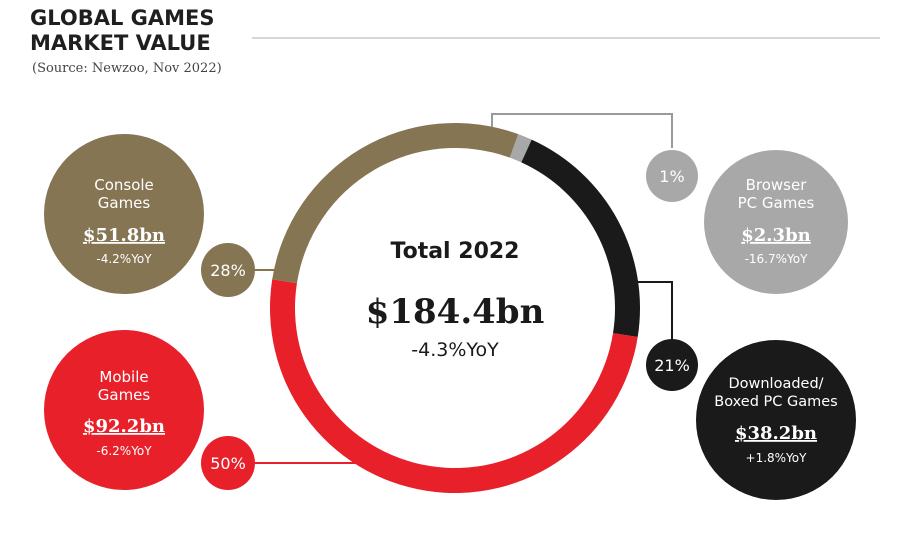  Describe the element at coordinates (776, 222) in the screenshot. I see `segment-bubble-browser: Browser PC Games $2.3bn -16.7%YoY` at that location.